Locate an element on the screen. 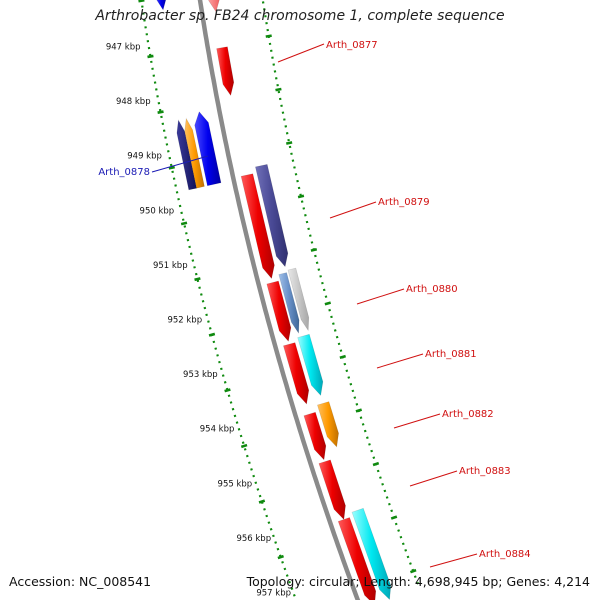  ruler-tick-label: 954 kbp is located at coordinates (217, 430).